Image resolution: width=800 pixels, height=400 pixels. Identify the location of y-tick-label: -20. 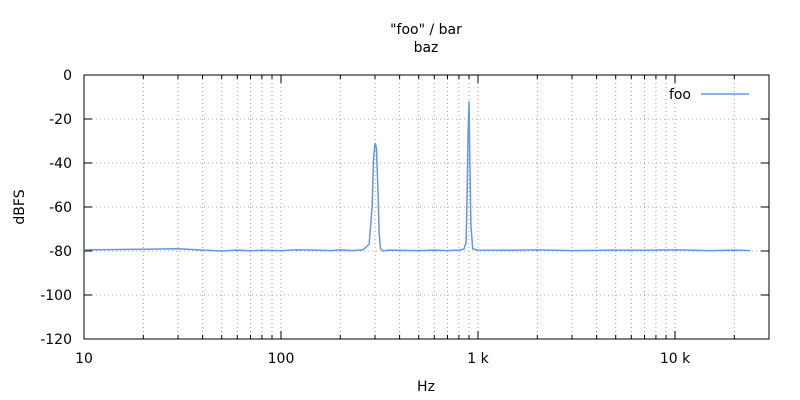
(60, 120).